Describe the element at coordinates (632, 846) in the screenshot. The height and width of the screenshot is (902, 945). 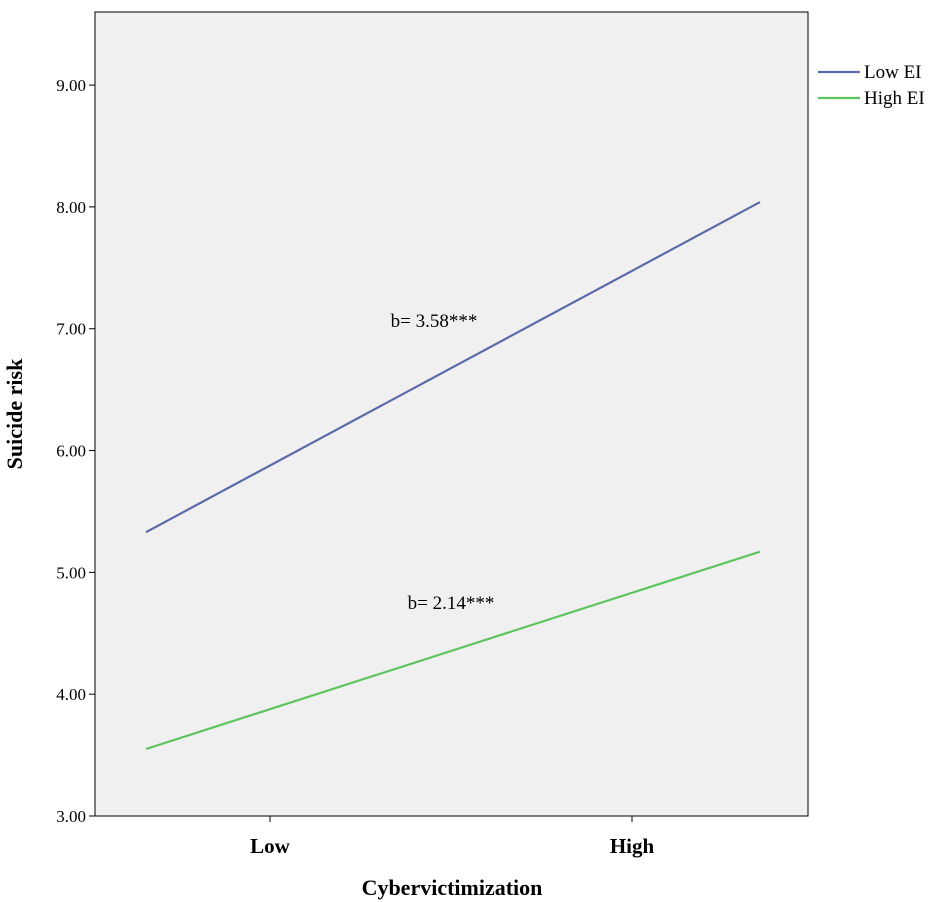
I see `x-tick-label: High` at that location.